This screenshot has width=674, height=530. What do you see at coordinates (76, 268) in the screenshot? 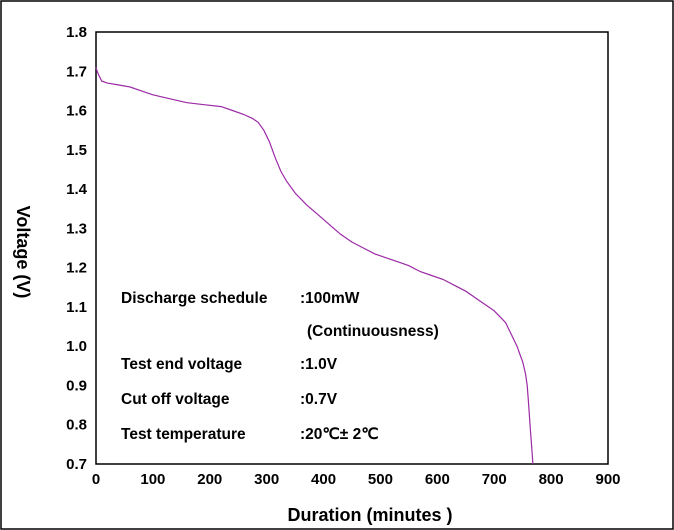
I see `y-tick-label: 1.2` at bounding box center [76, 268].